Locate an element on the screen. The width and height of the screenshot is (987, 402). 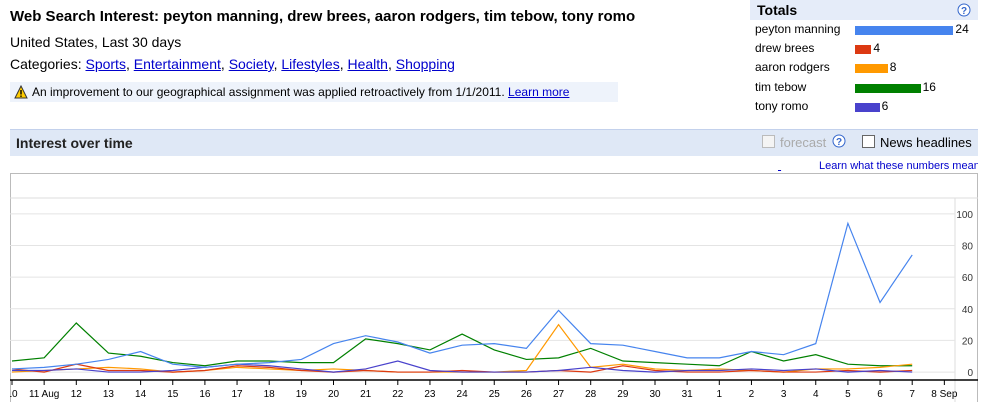
numbers-link-text: Learn what these numbers mean is located at coordinates (898, 166).